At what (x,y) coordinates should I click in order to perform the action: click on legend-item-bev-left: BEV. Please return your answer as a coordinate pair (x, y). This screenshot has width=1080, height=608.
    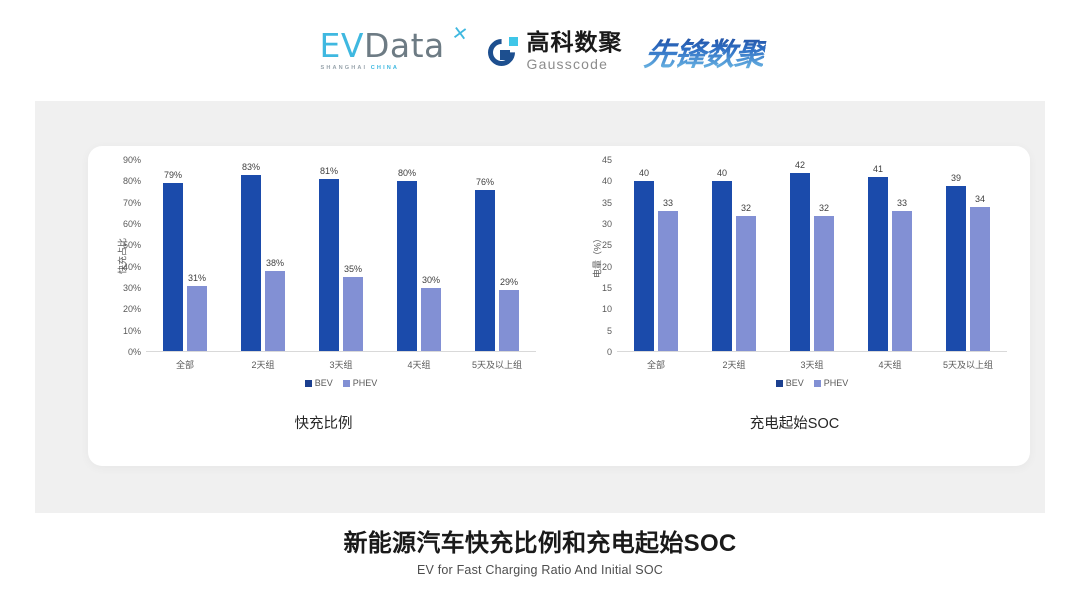
    Looking at the image, I should click on (318, 383).